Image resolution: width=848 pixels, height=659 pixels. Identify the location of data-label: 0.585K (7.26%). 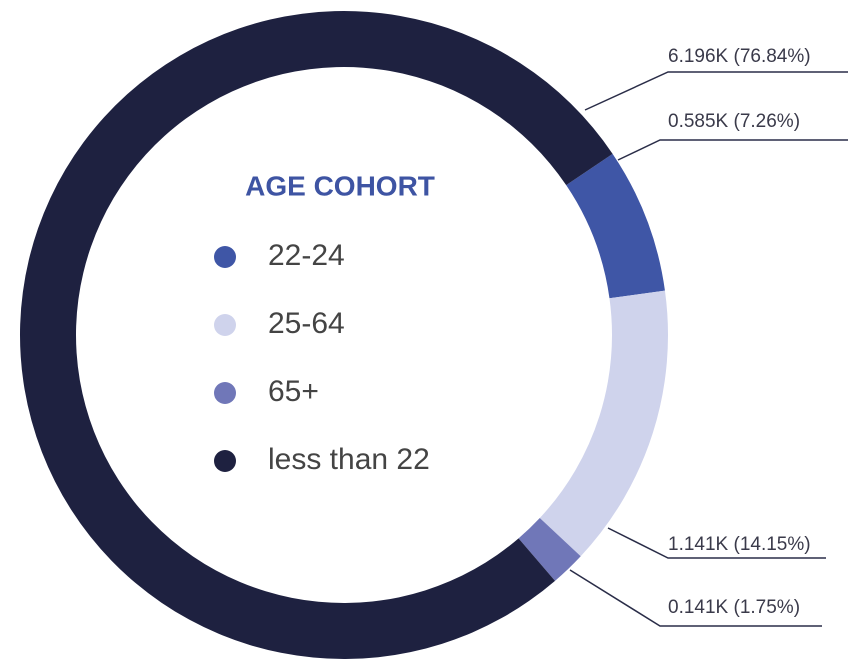
(734, 121).